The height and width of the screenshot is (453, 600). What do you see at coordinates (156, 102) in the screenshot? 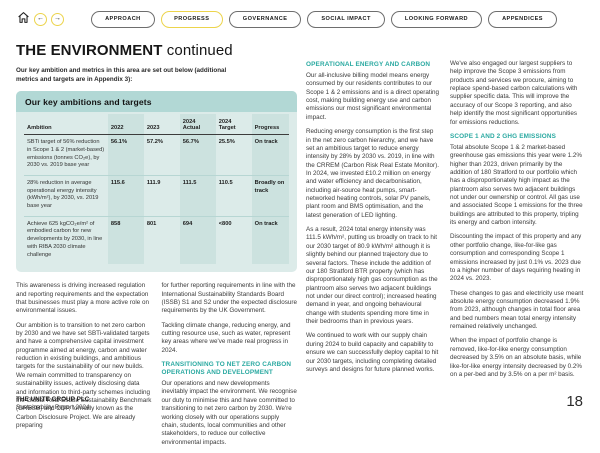
I see `table-title: Our key ambitions and targets` at bounding box center [156, 102].